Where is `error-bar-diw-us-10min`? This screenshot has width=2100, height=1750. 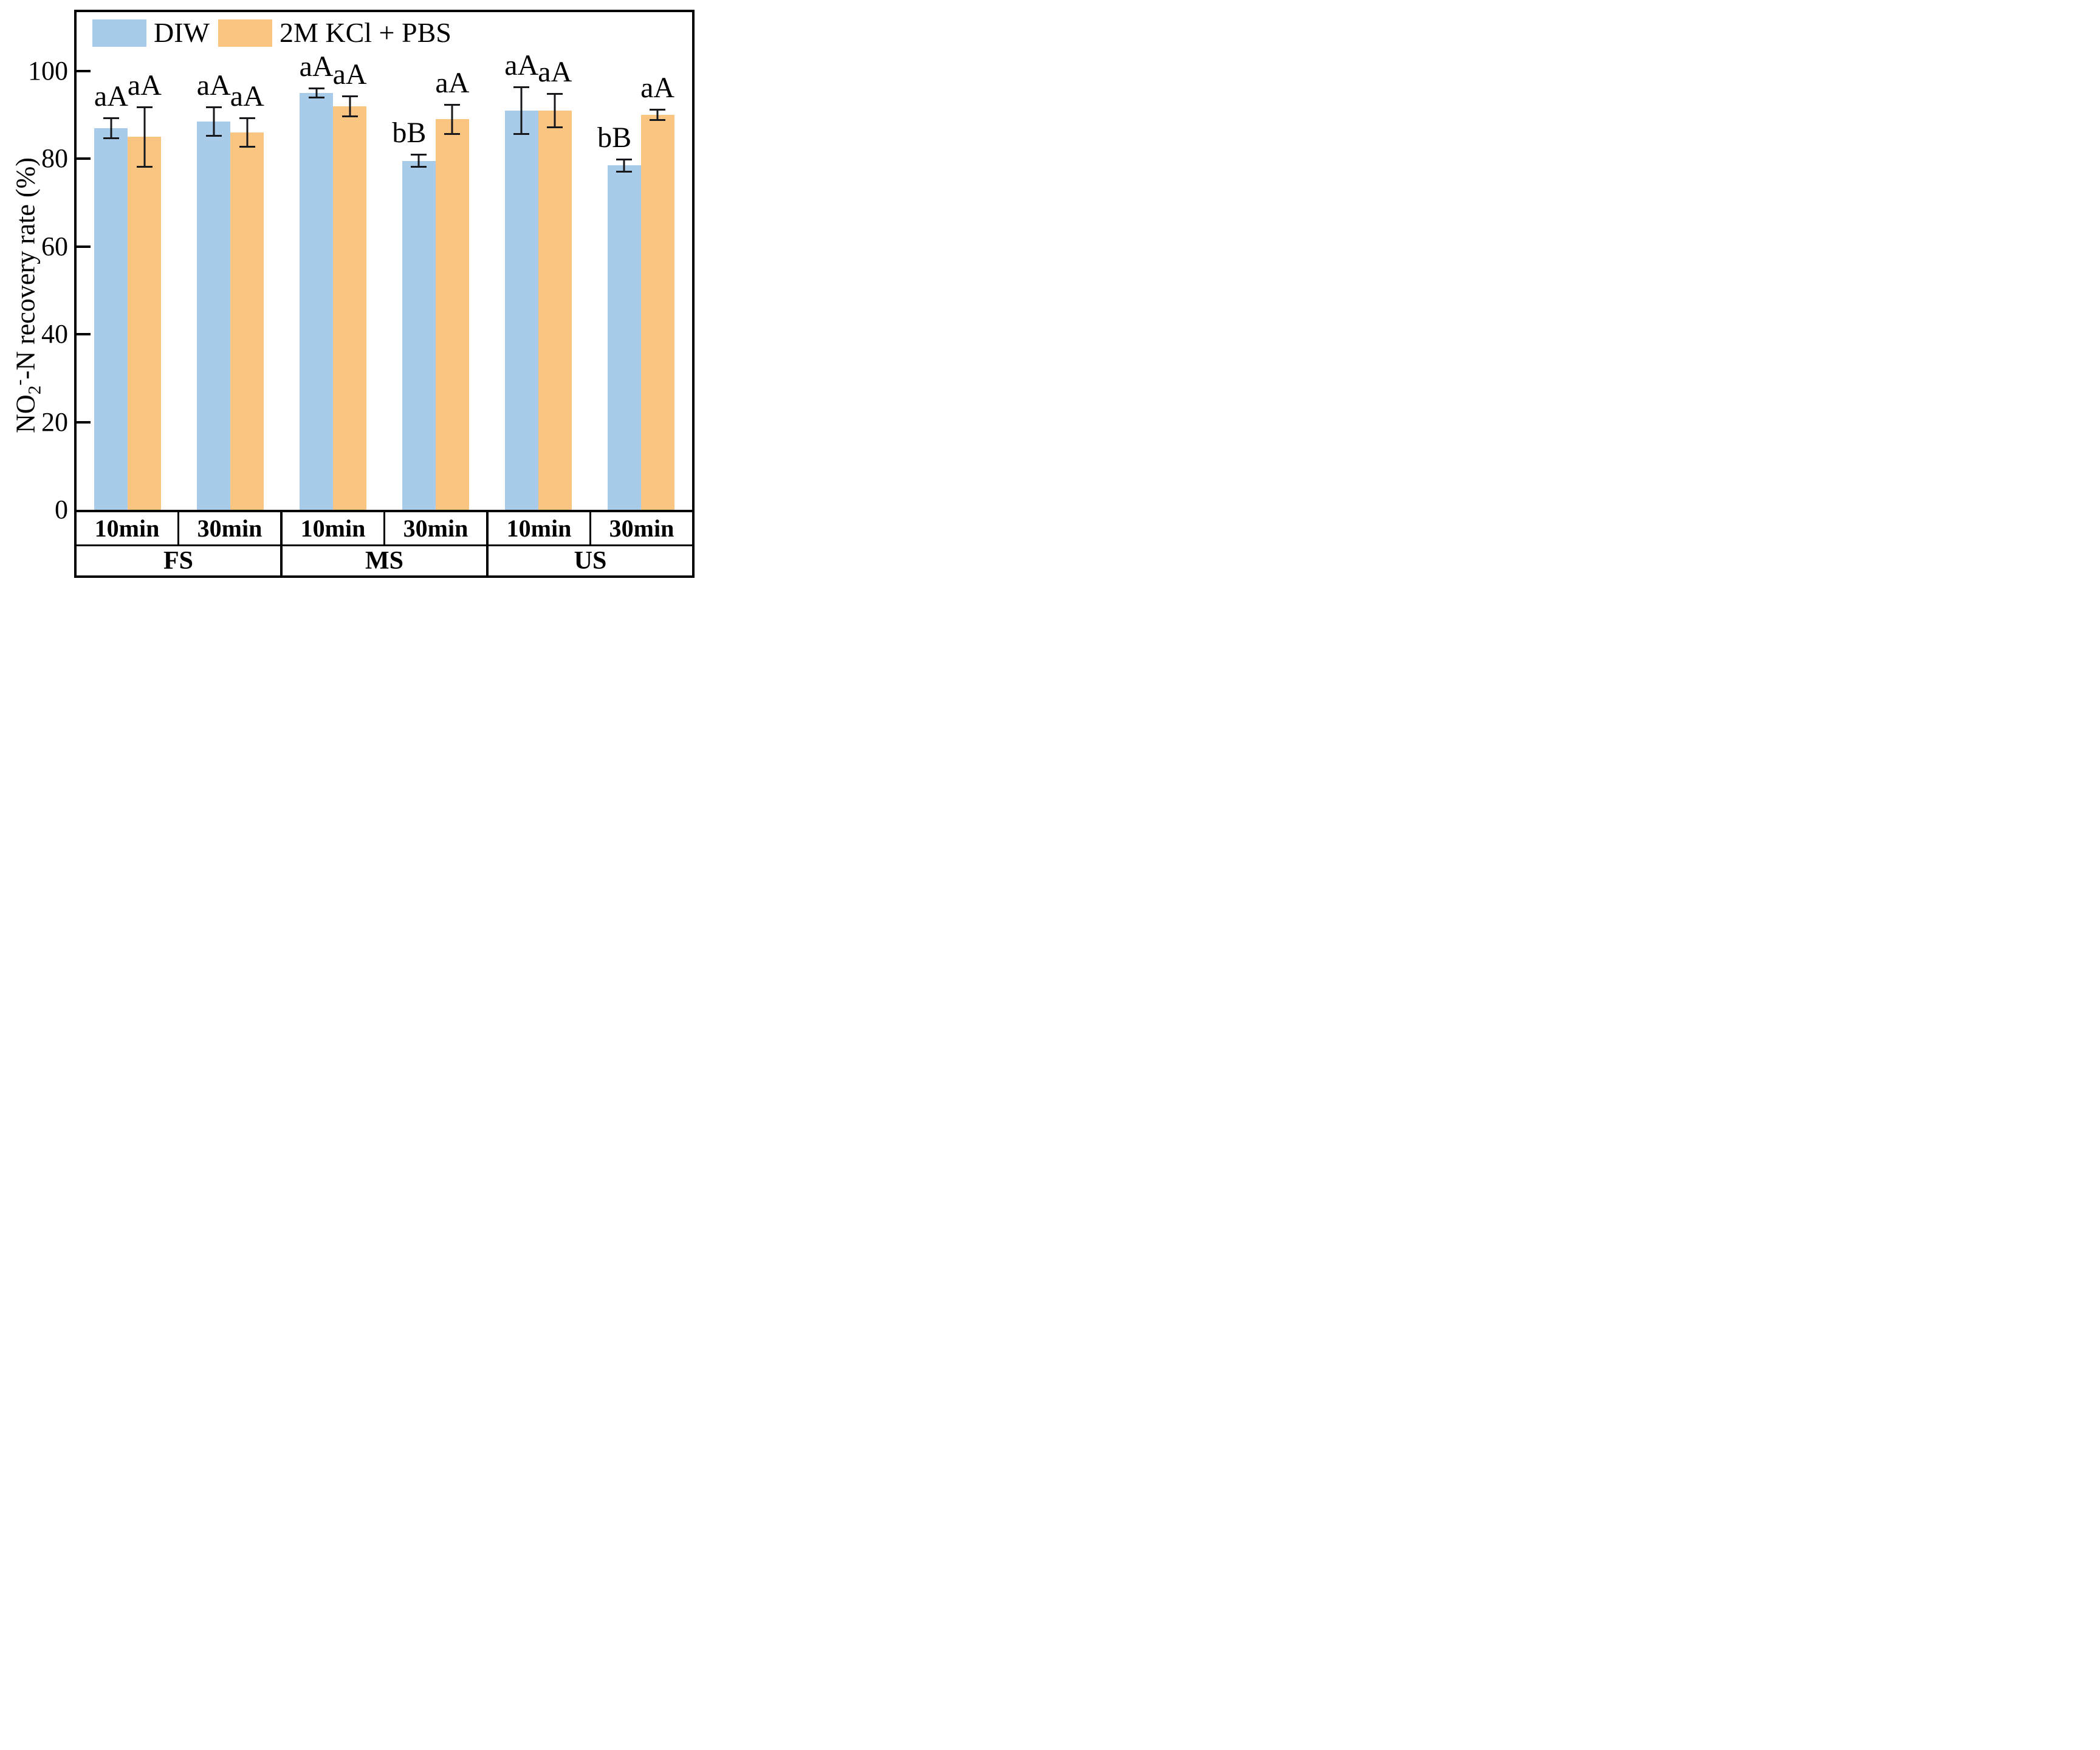
error-bar-diw-us-10min is located at coordinates (521, 110).